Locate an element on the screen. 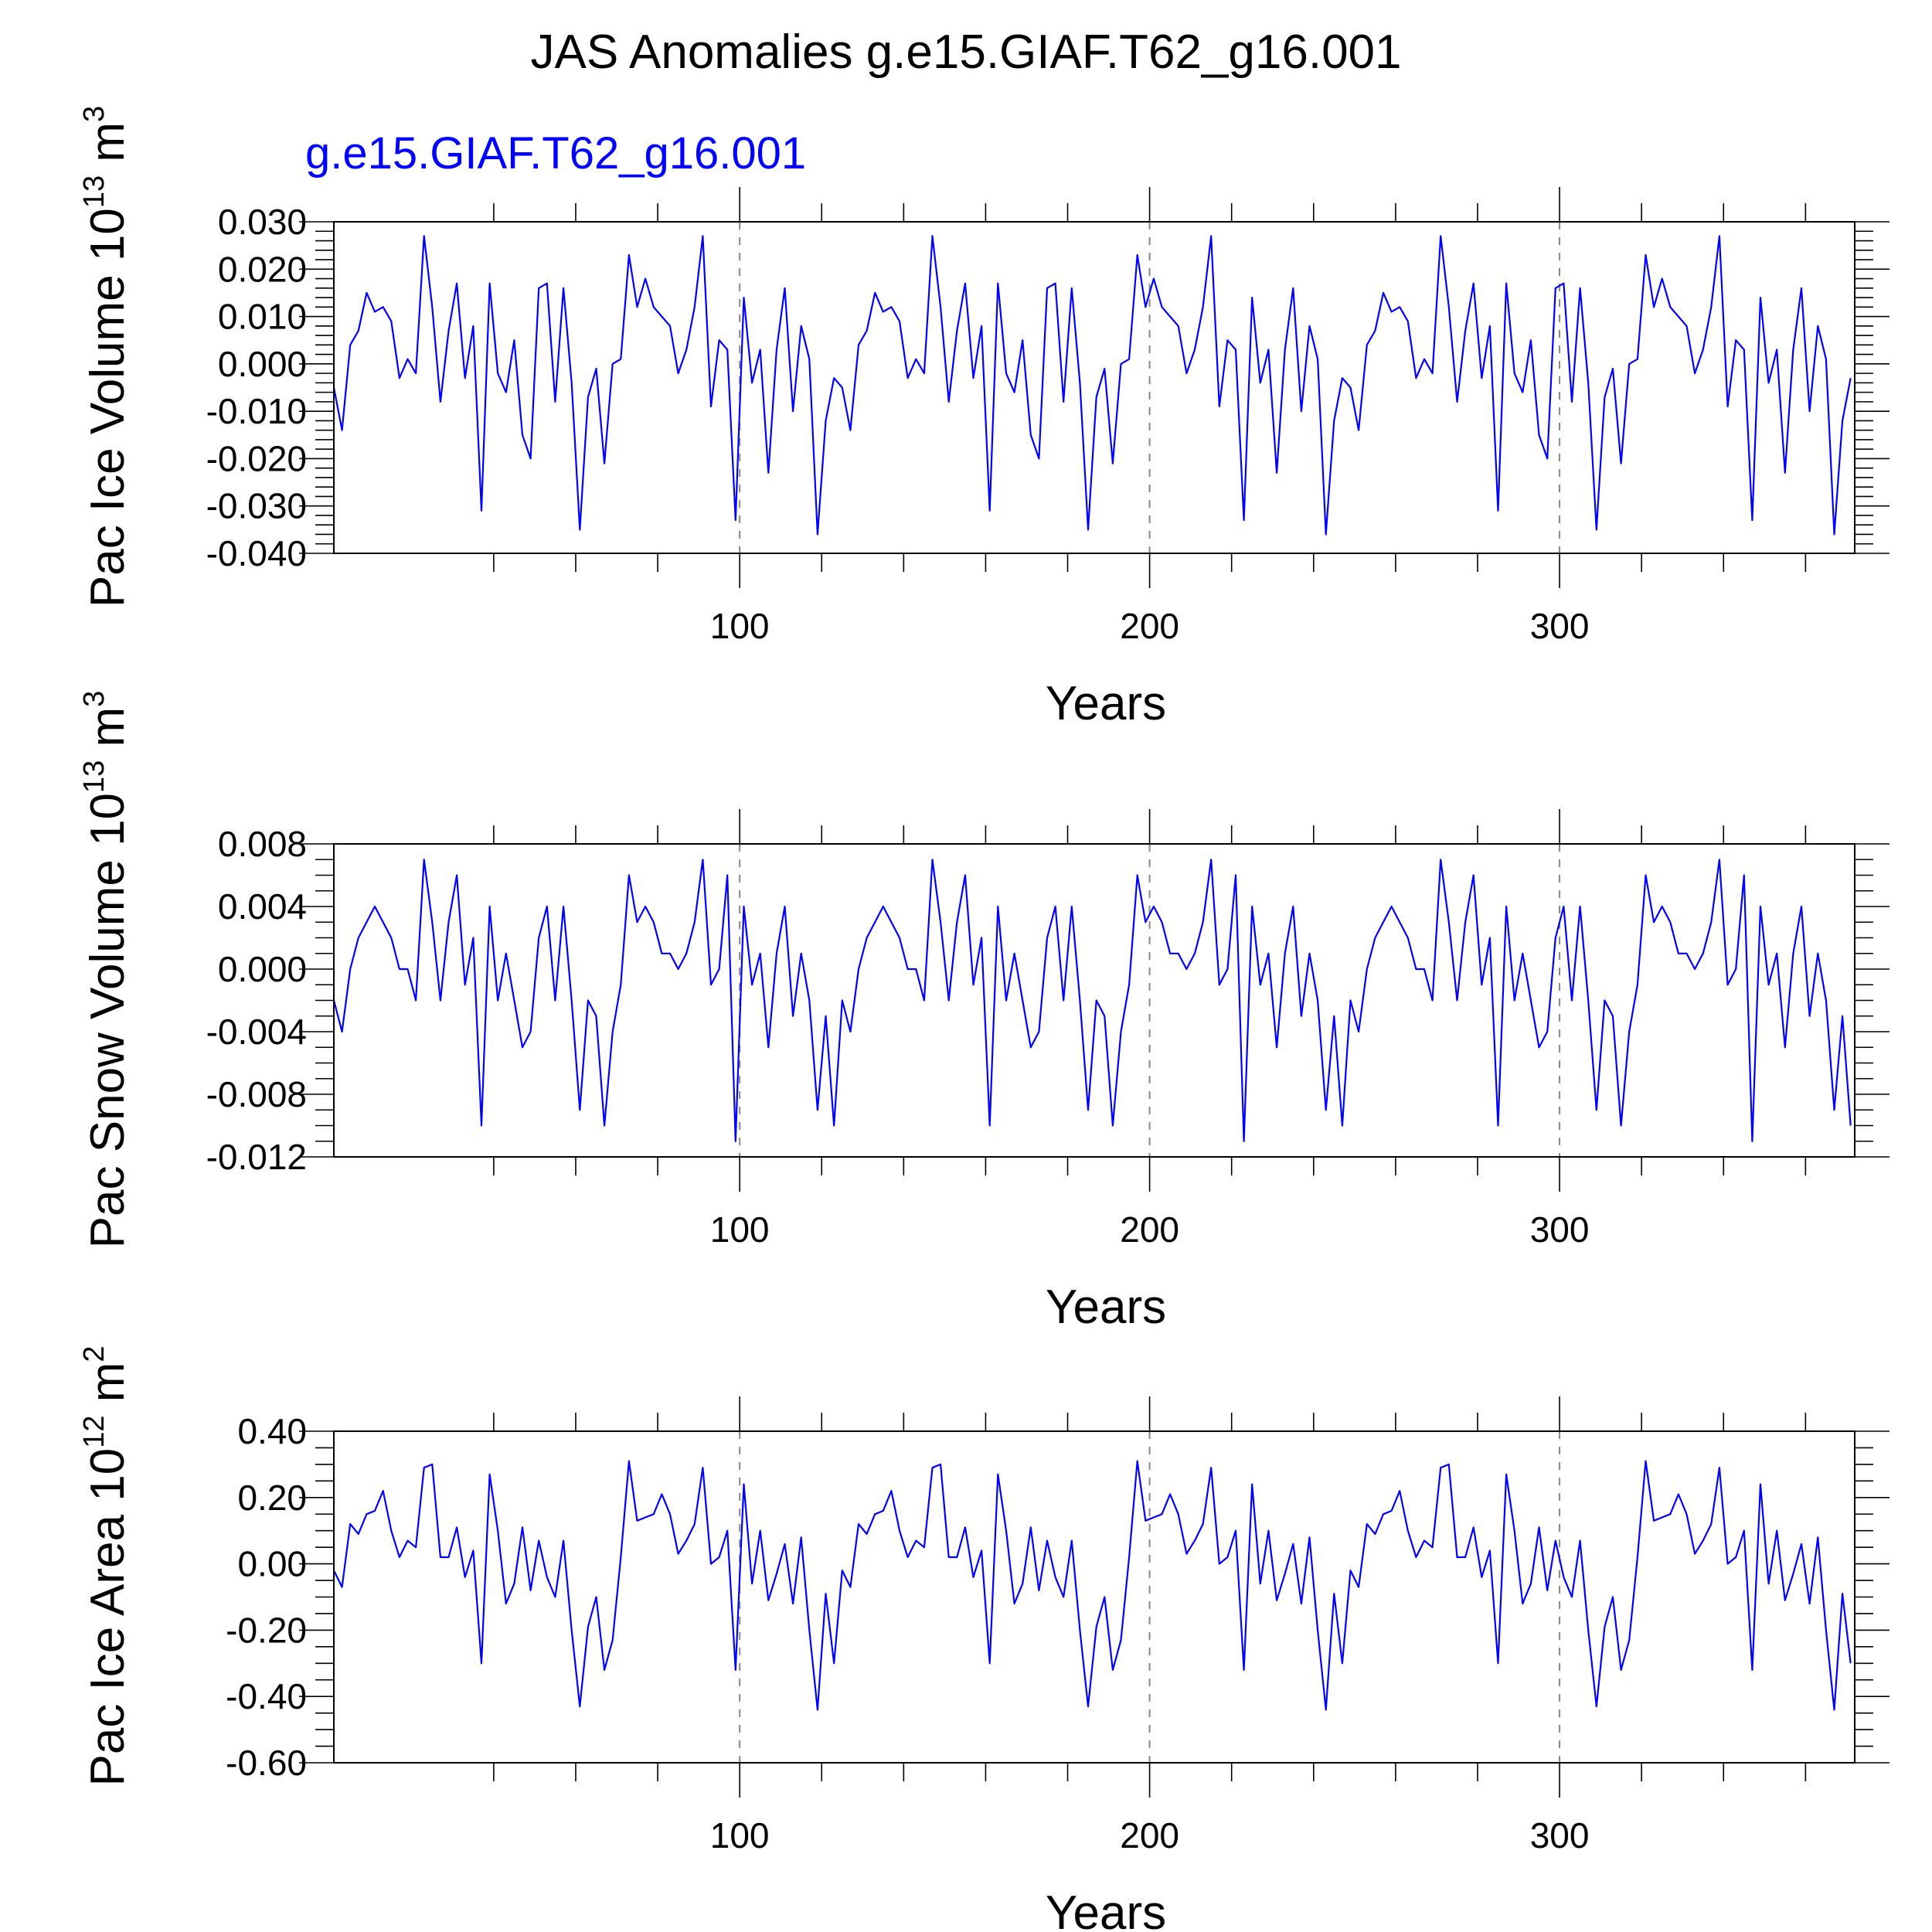 The image size is (1932, 1932). y-tick-label: 0.008 is located at coordinates (262, 844).